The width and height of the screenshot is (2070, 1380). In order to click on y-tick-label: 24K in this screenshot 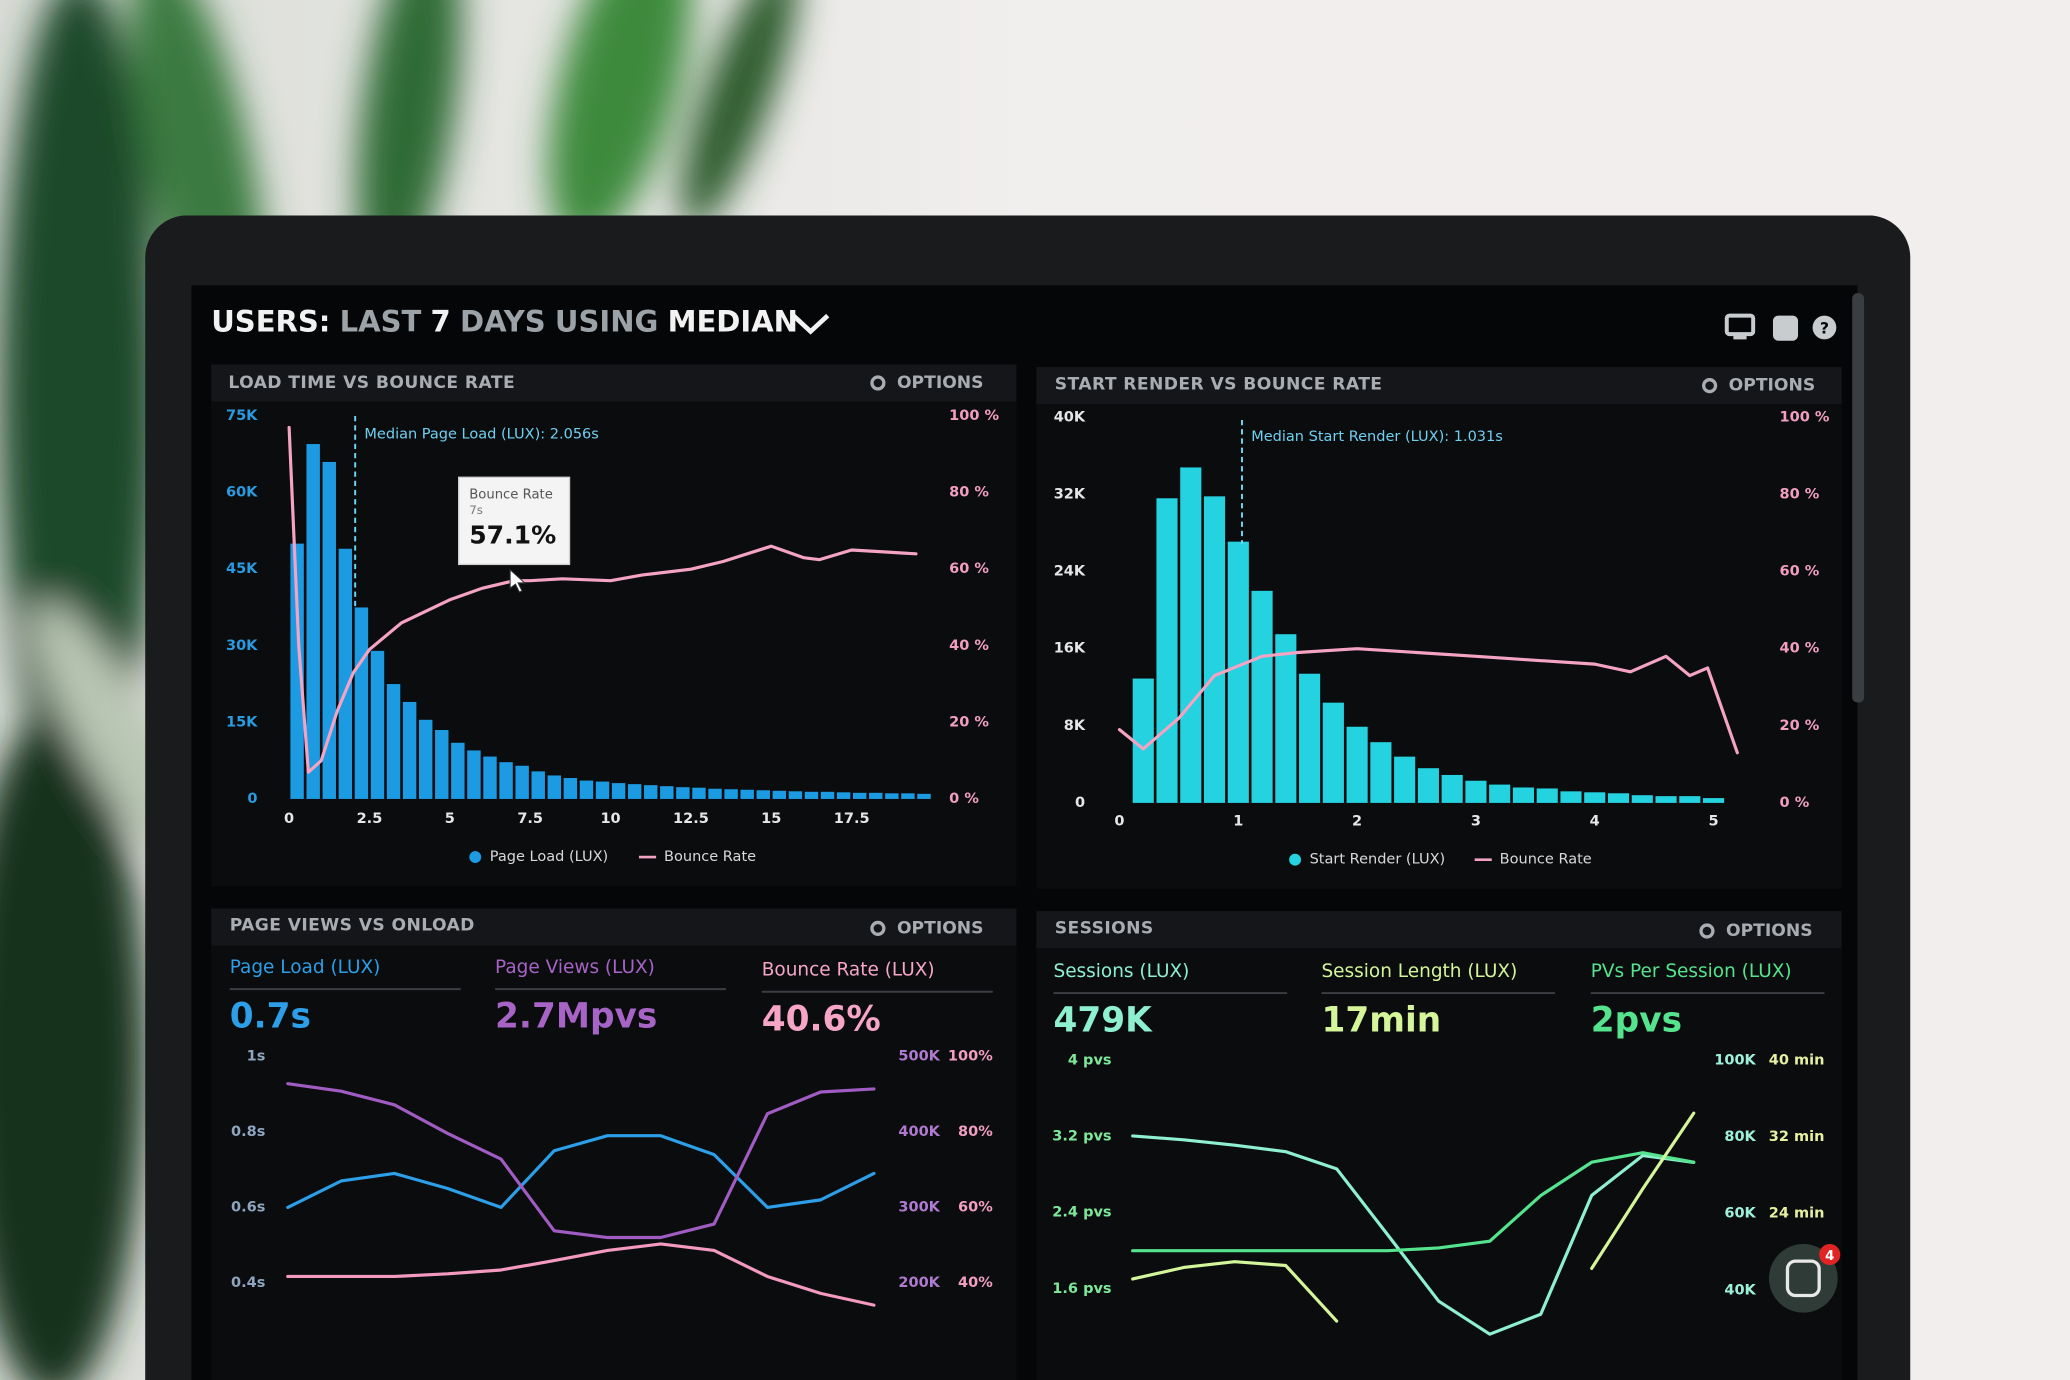, I will do `click(1070, 572)`.